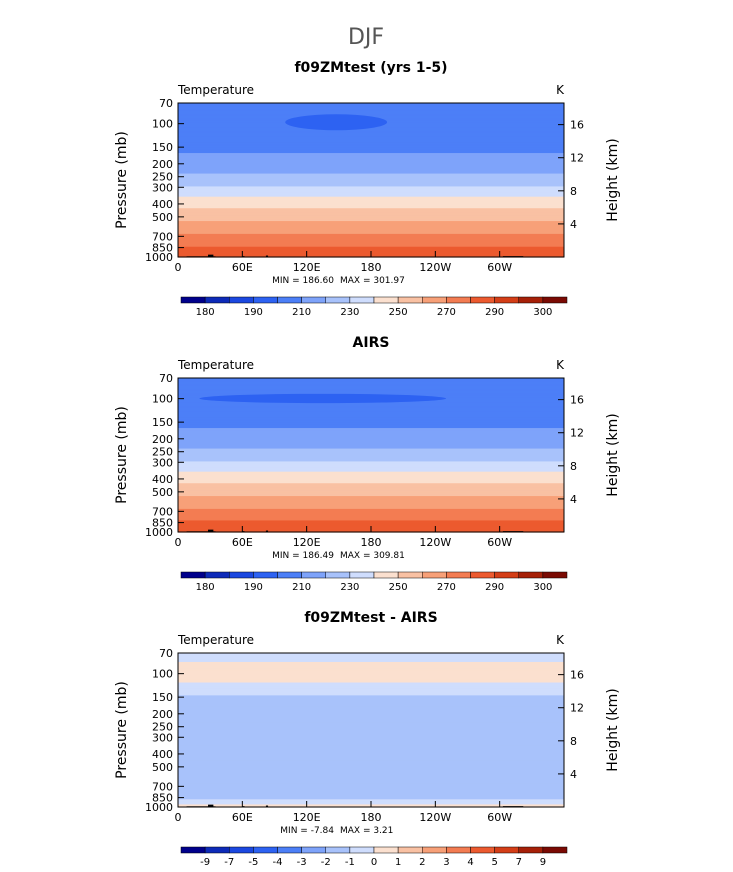 The height and width of the screenshot is (872, 733). I want to click on lon-tick-label: 60E, so click(242, 542).